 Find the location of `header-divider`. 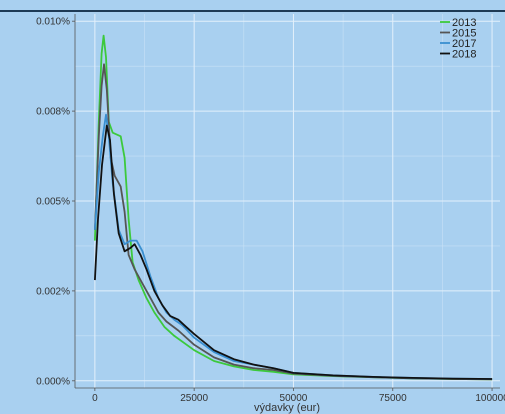

header-divider is located at coordinates (252, 11).